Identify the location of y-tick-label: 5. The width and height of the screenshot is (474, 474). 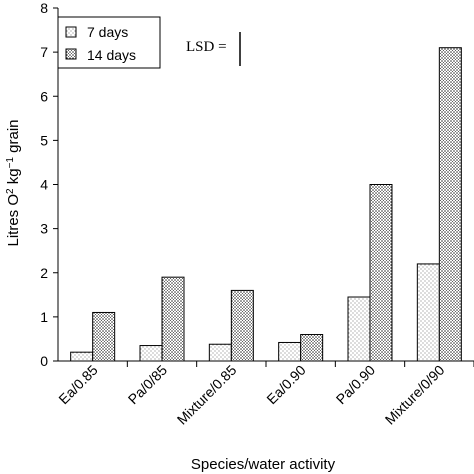
(44, 140).